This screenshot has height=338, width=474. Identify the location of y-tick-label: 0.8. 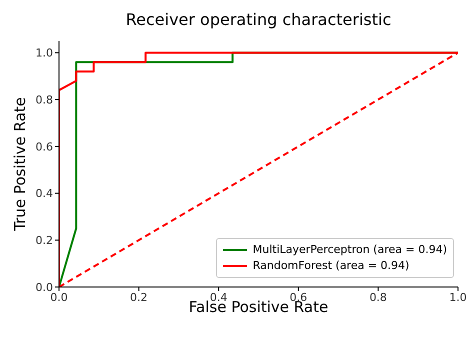
(44, 99).